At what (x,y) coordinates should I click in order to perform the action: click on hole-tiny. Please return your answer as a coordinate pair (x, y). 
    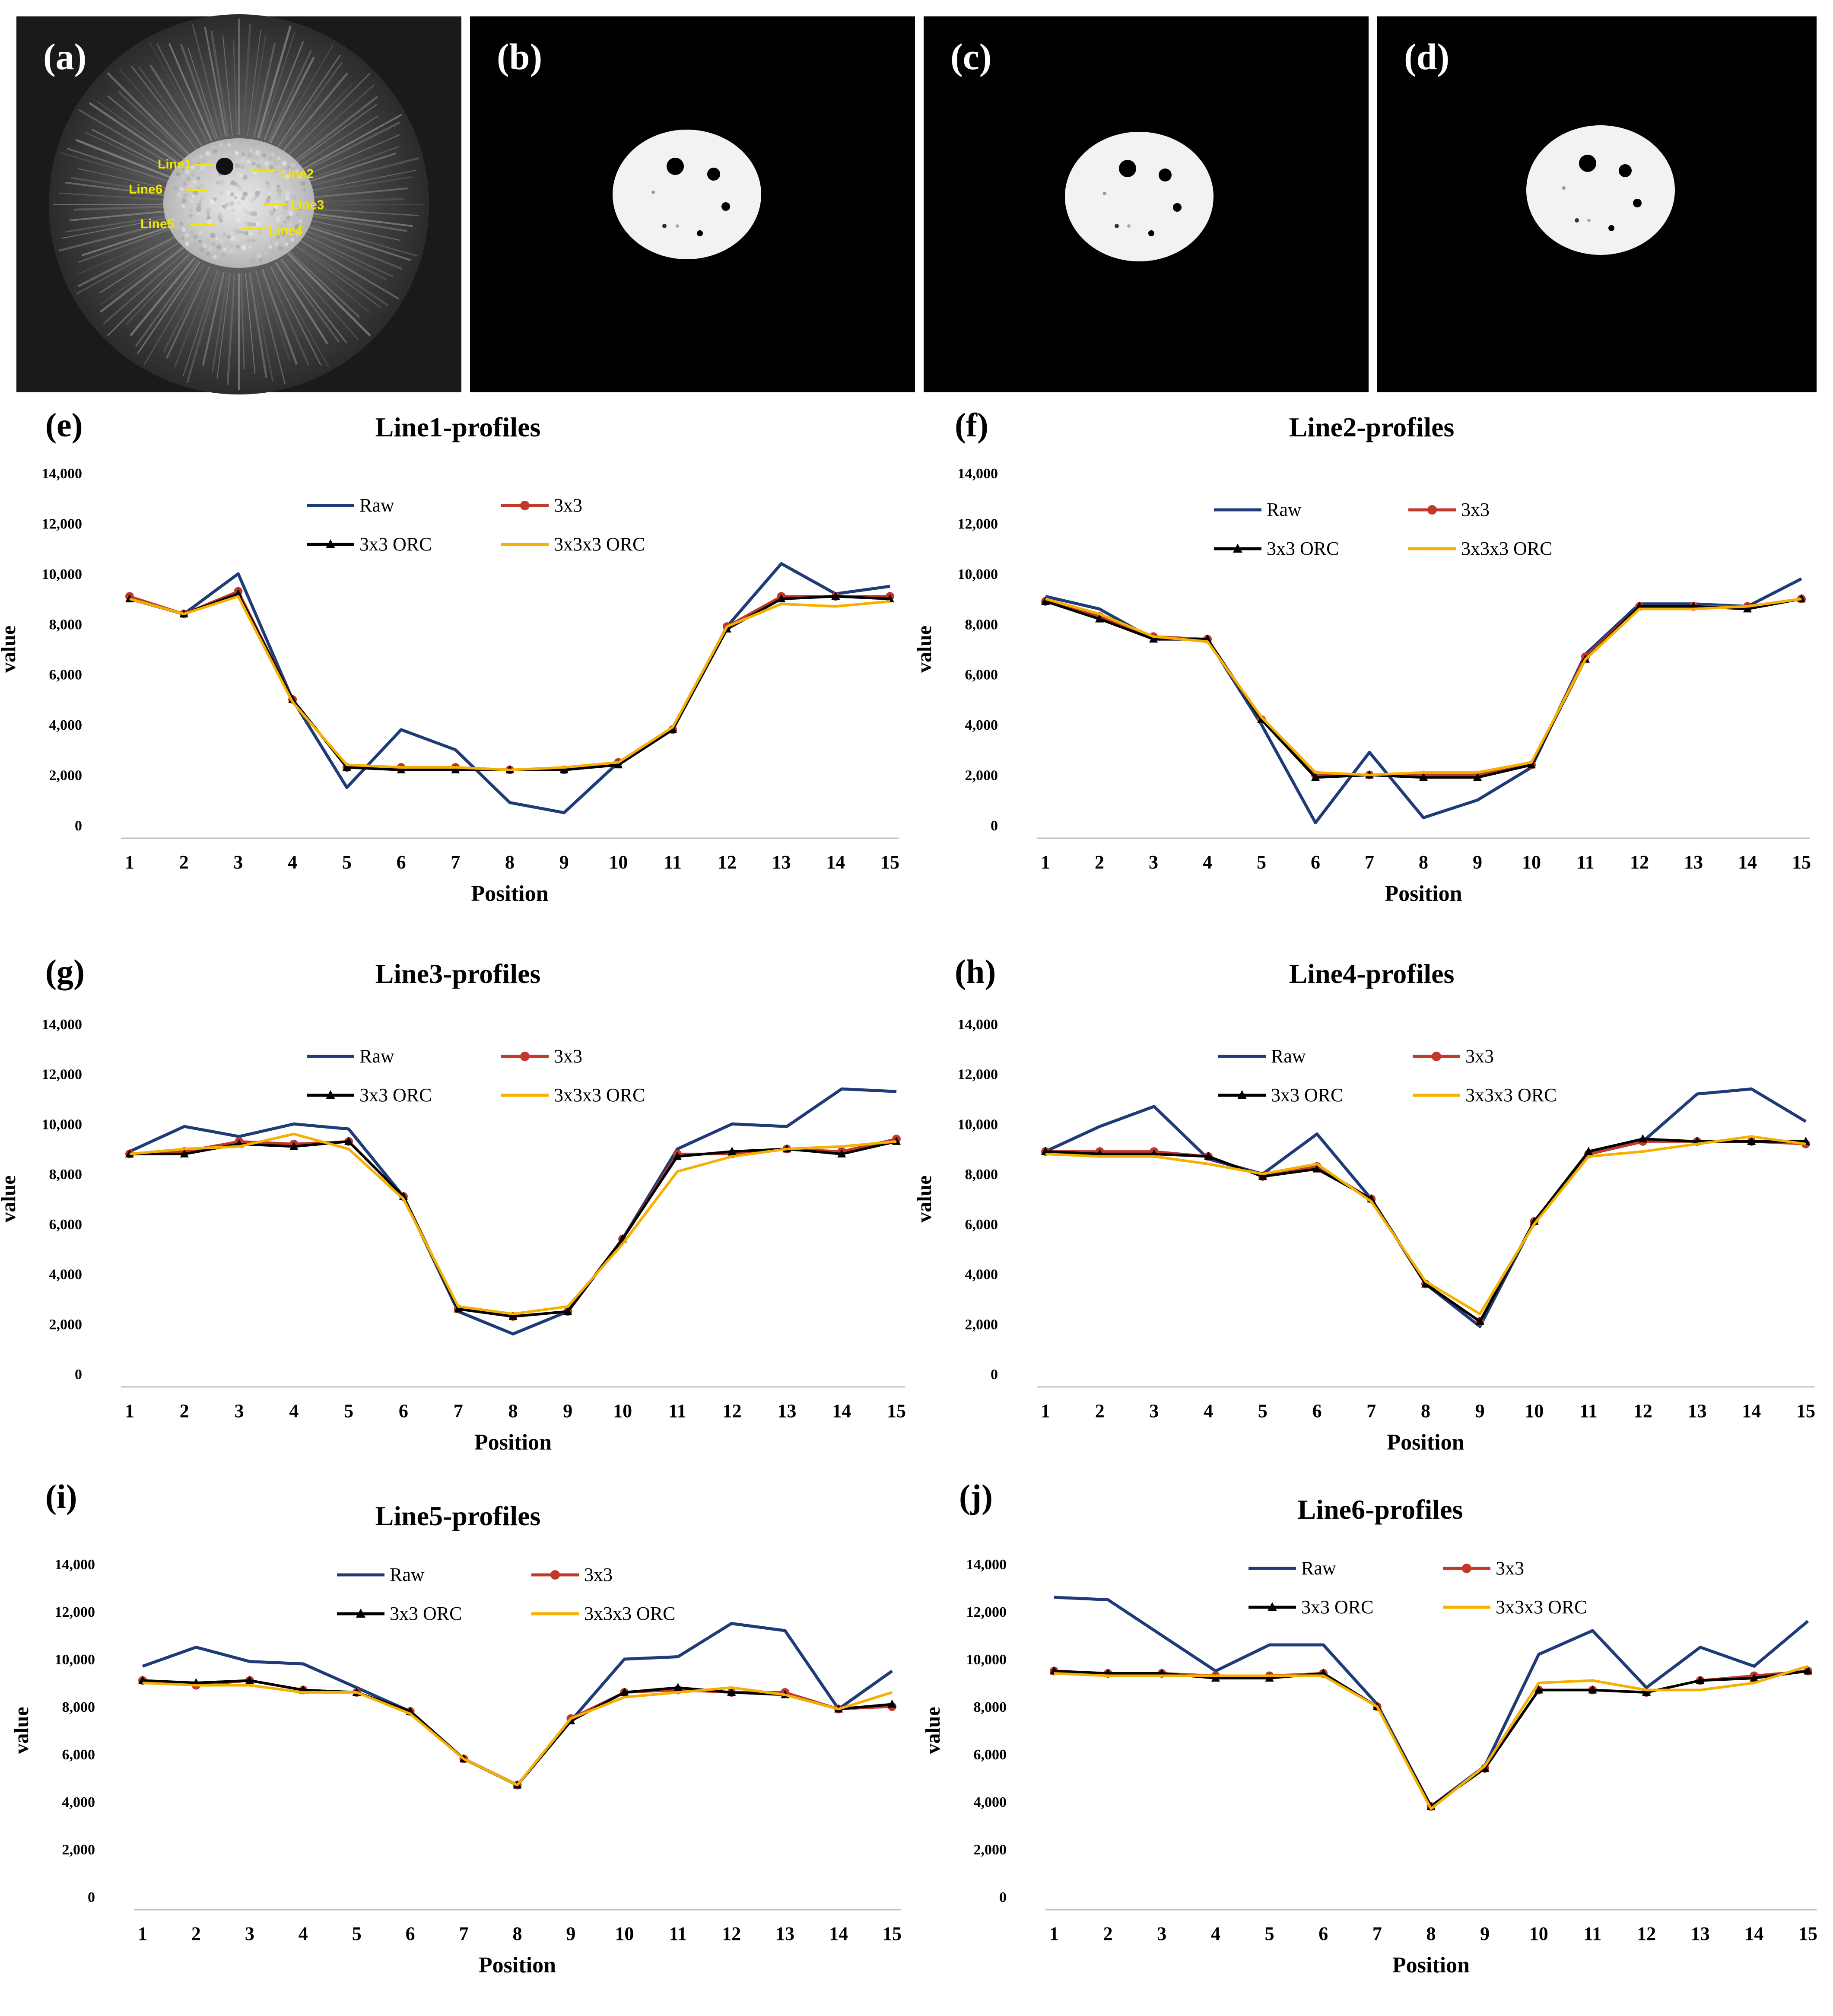
    Looking at the image, I should click on (1117, 226).